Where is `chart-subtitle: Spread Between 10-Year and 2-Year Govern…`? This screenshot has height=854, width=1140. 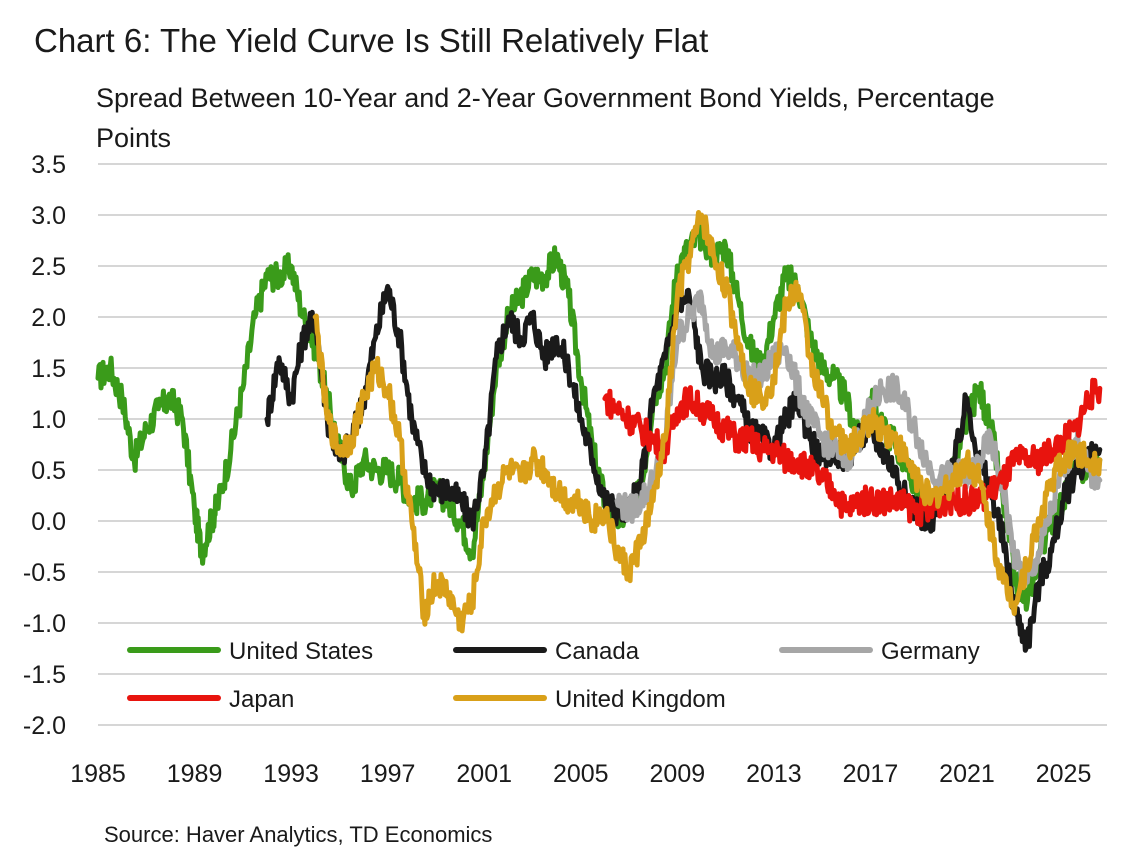
chart-subtitle: Spread Between 10-Year and 2-Year Govern… is located at coordinates (545, 118).